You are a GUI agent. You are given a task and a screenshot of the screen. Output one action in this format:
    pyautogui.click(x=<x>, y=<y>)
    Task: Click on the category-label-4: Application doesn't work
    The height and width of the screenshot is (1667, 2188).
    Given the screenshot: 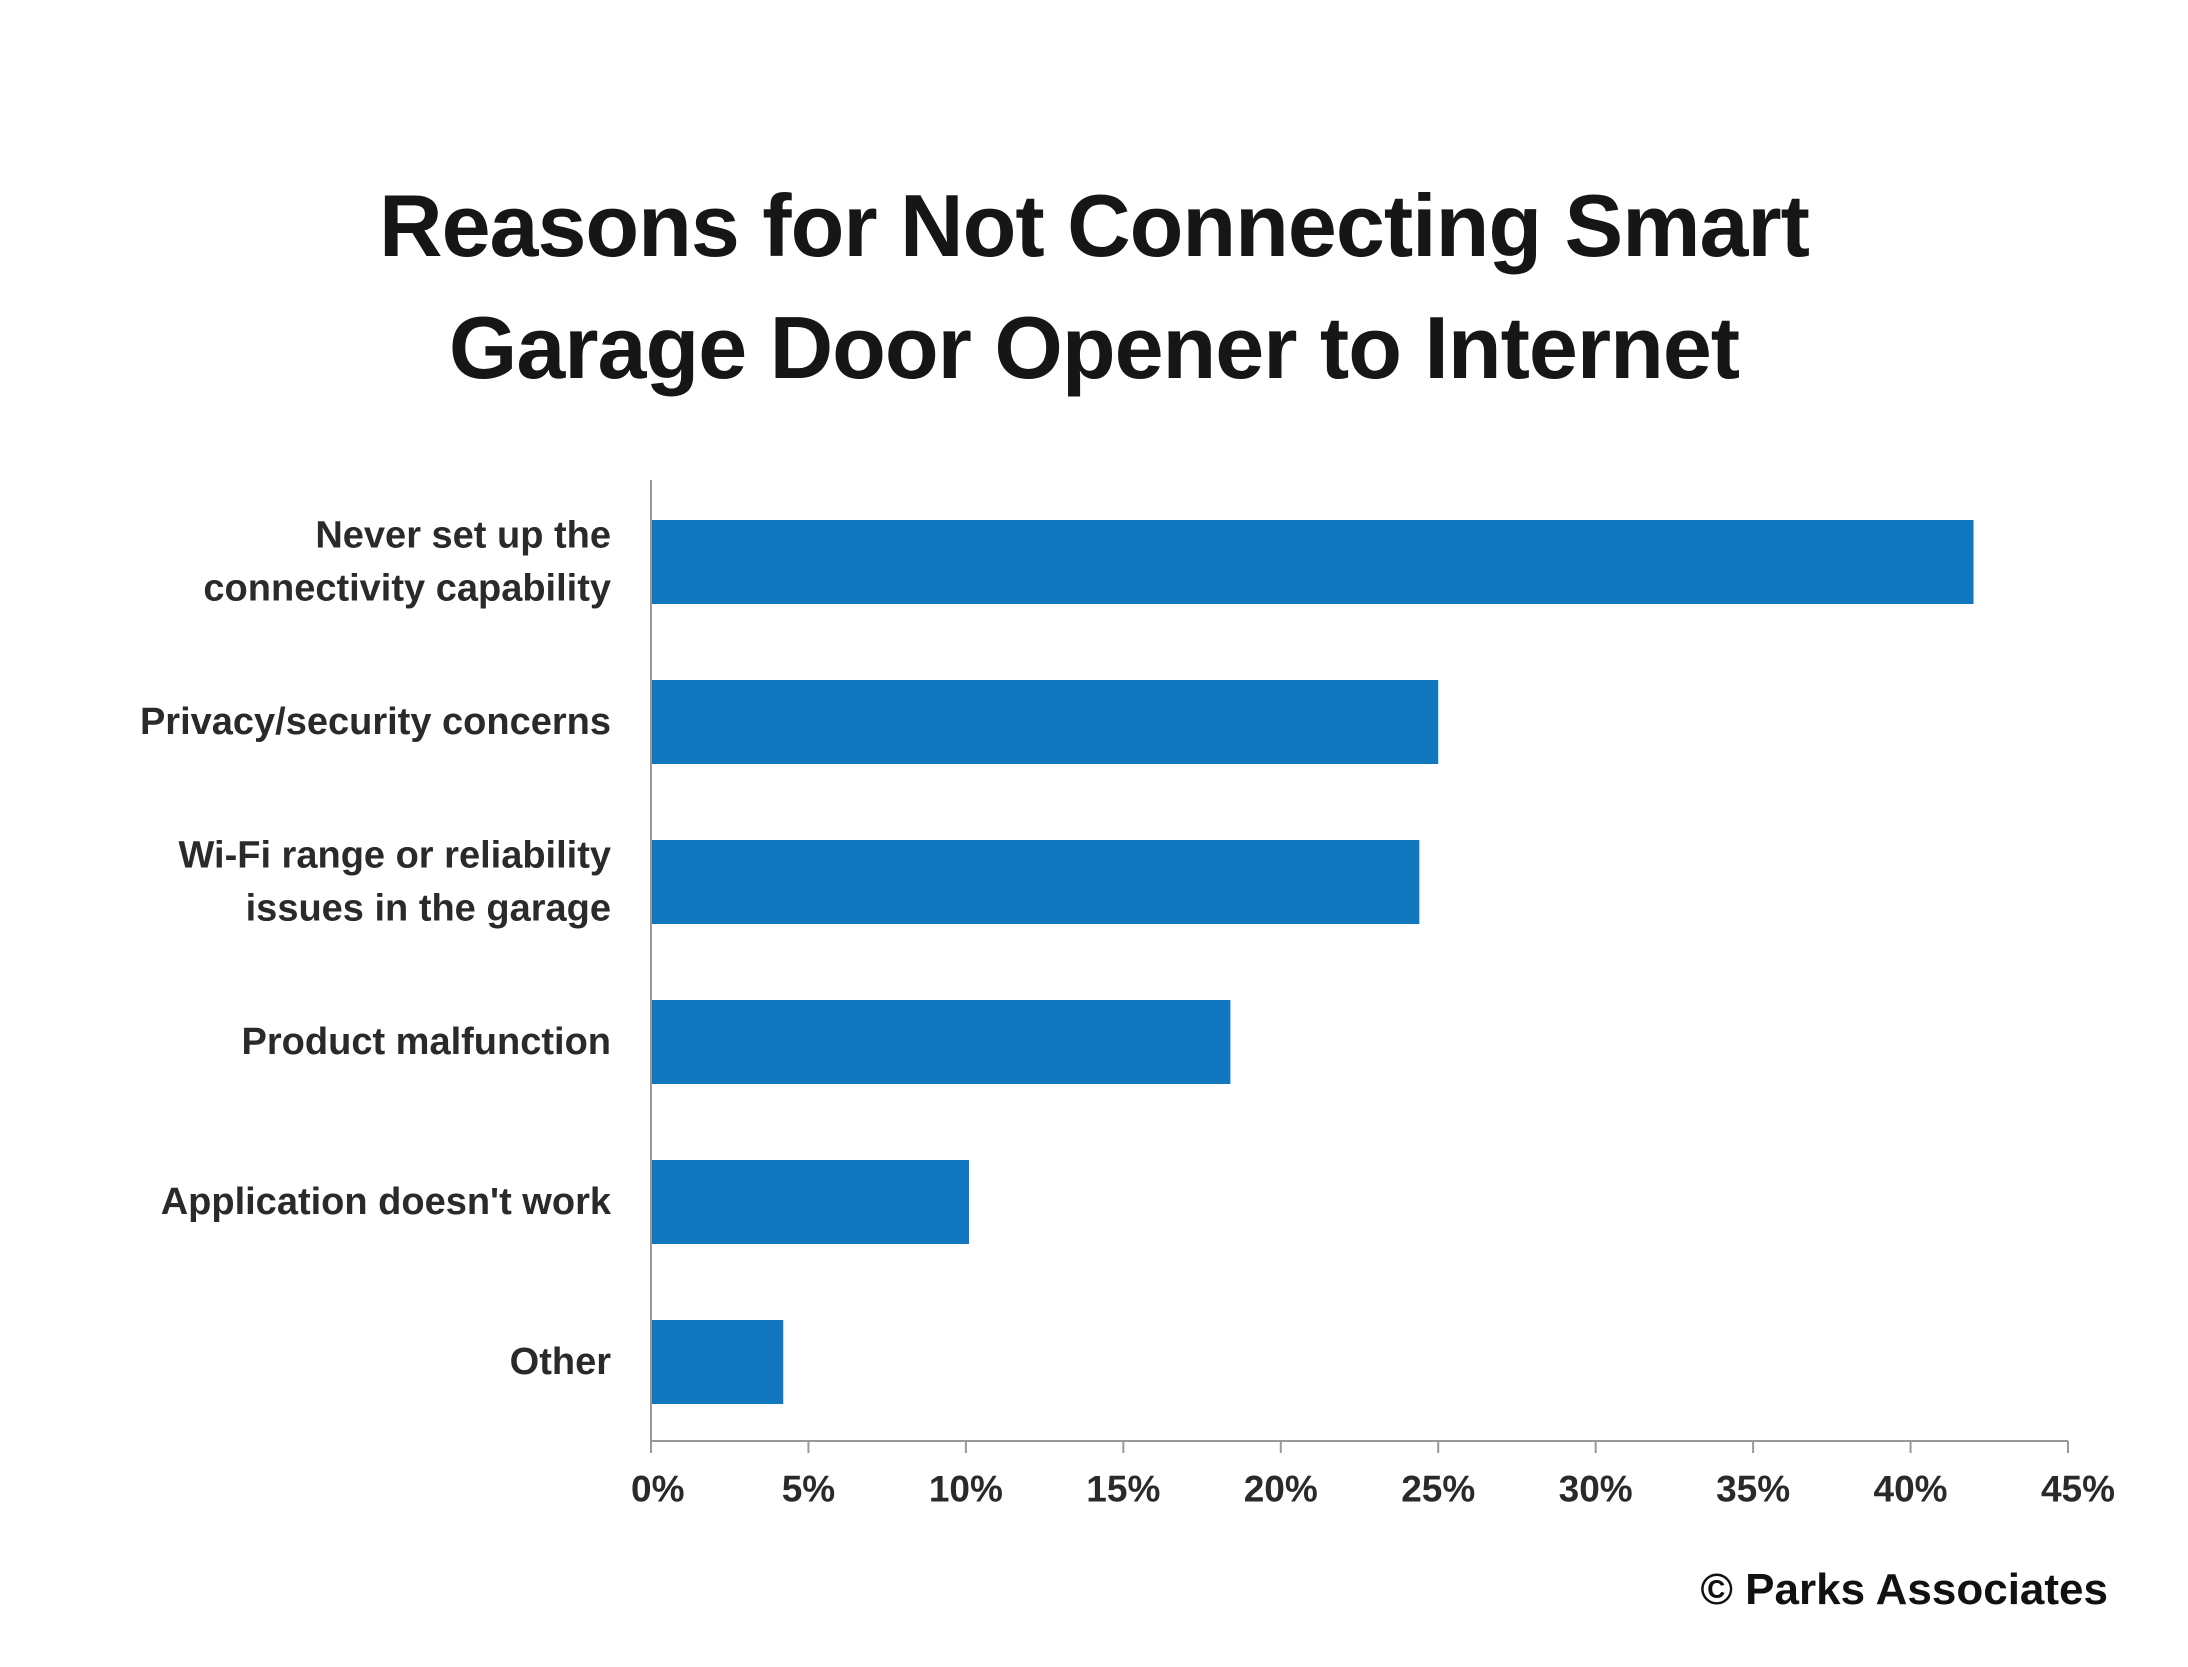 What is the action you would take?
    pyautogui.click(x=386, y=1202)
    